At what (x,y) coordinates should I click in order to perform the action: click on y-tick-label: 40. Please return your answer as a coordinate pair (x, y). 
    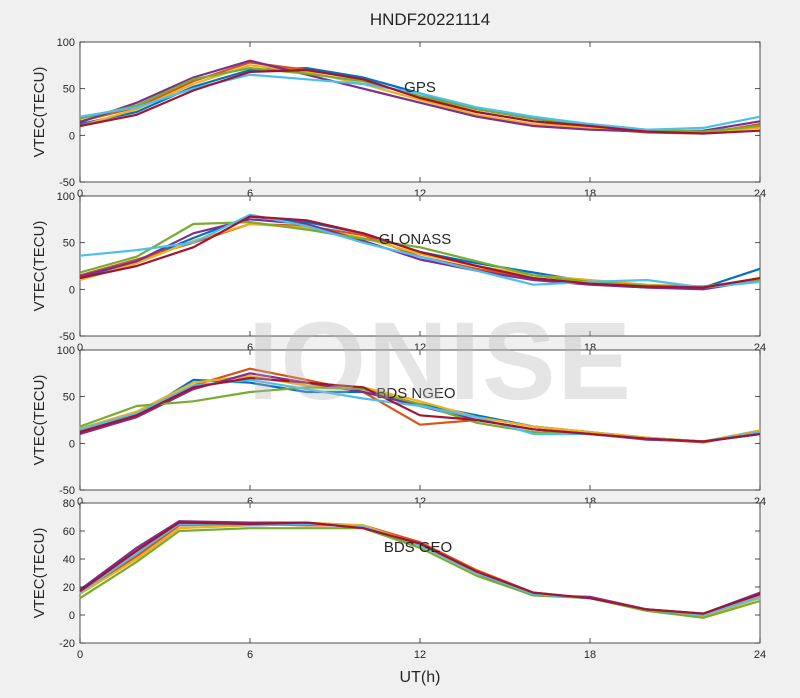
    Looking at the image, I should click on (69, 560).